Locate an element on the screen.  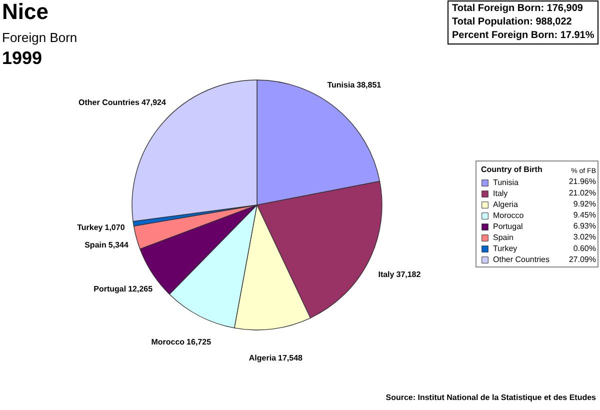
legend-label: Other Countries is located at coordinates (521, 259).